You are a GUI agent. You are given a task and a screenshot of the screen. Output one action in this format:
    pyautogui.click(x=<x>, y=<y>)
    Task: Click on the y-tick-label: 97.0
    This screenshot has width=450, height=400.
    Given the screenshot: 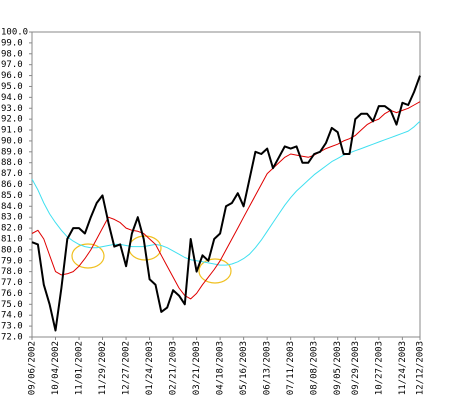 What is the action you would take?
    pyautogui.click(x=12, y=65)
    